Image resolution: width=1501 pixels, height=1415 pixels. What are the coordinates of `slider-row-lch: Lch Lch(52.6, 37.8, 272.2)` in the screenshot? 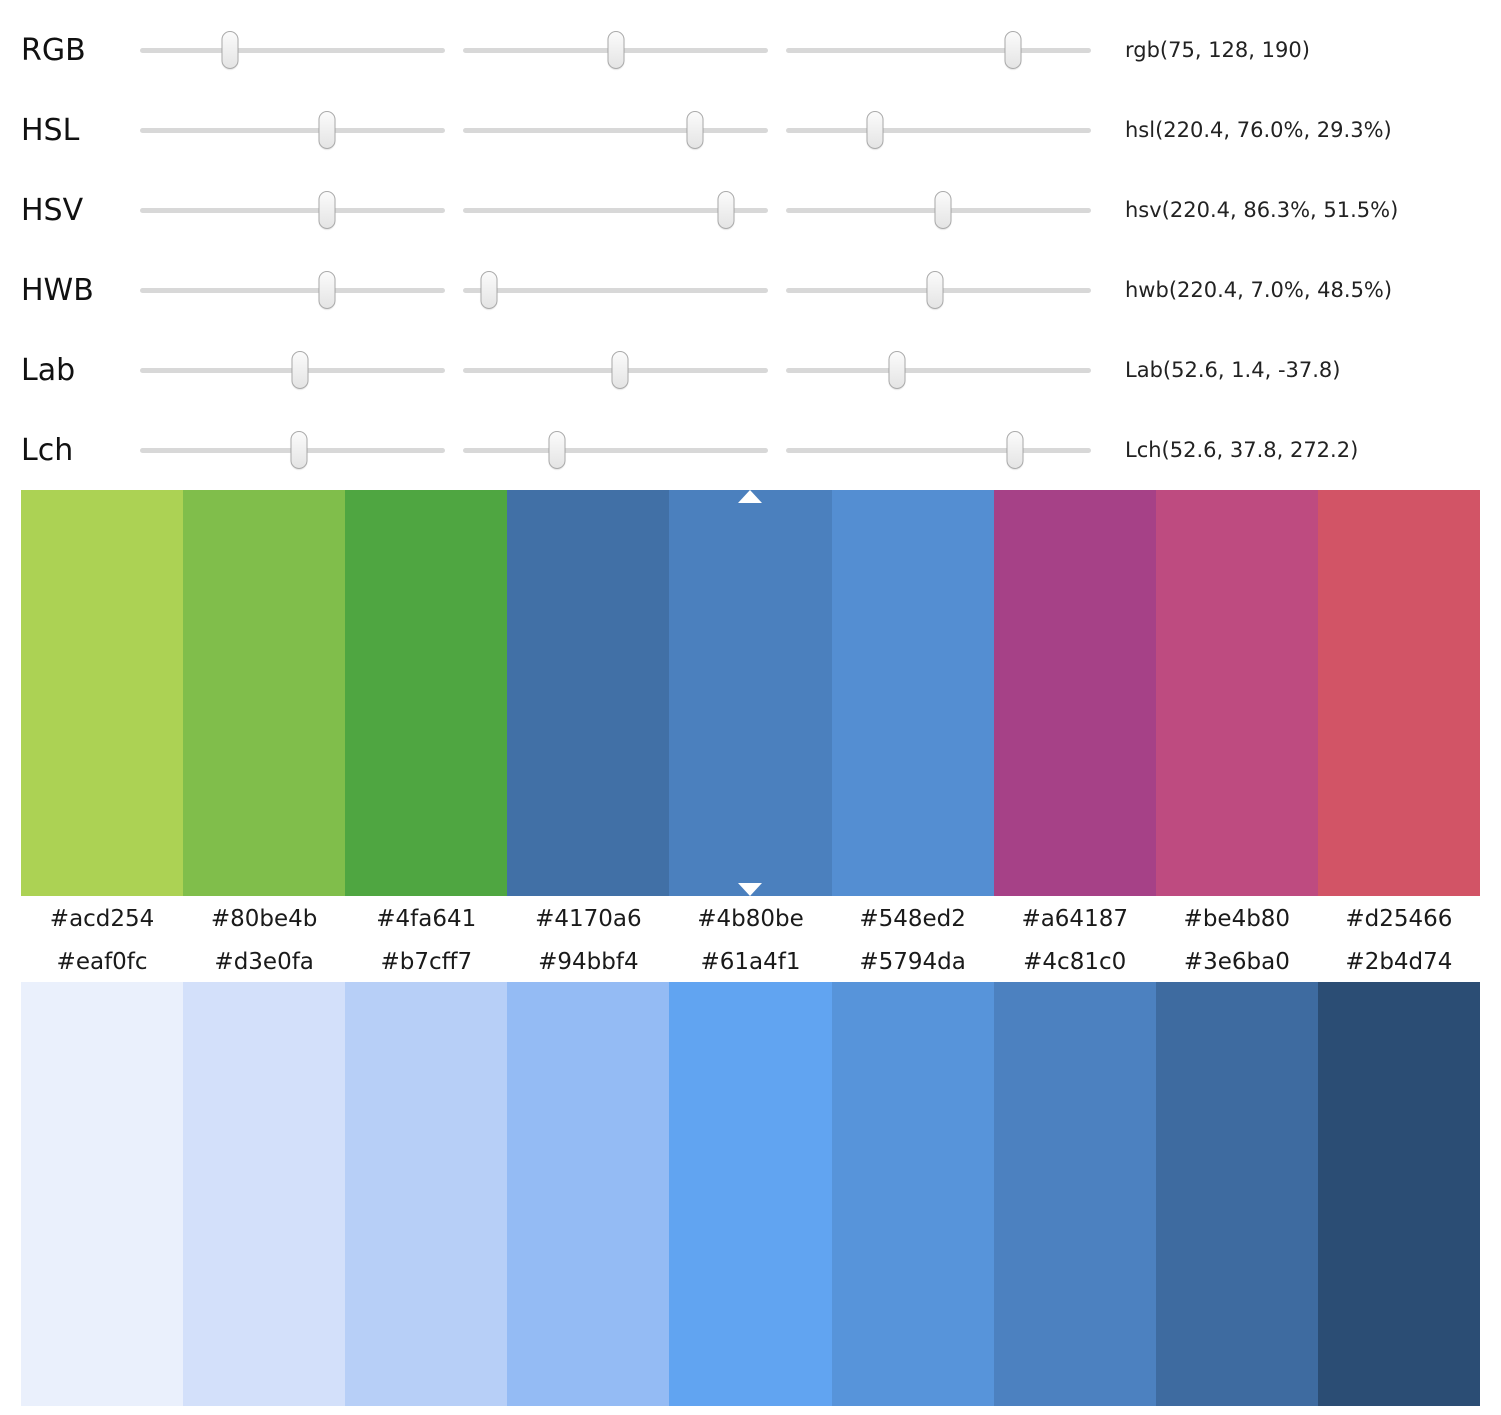 It's located at (761, 450).